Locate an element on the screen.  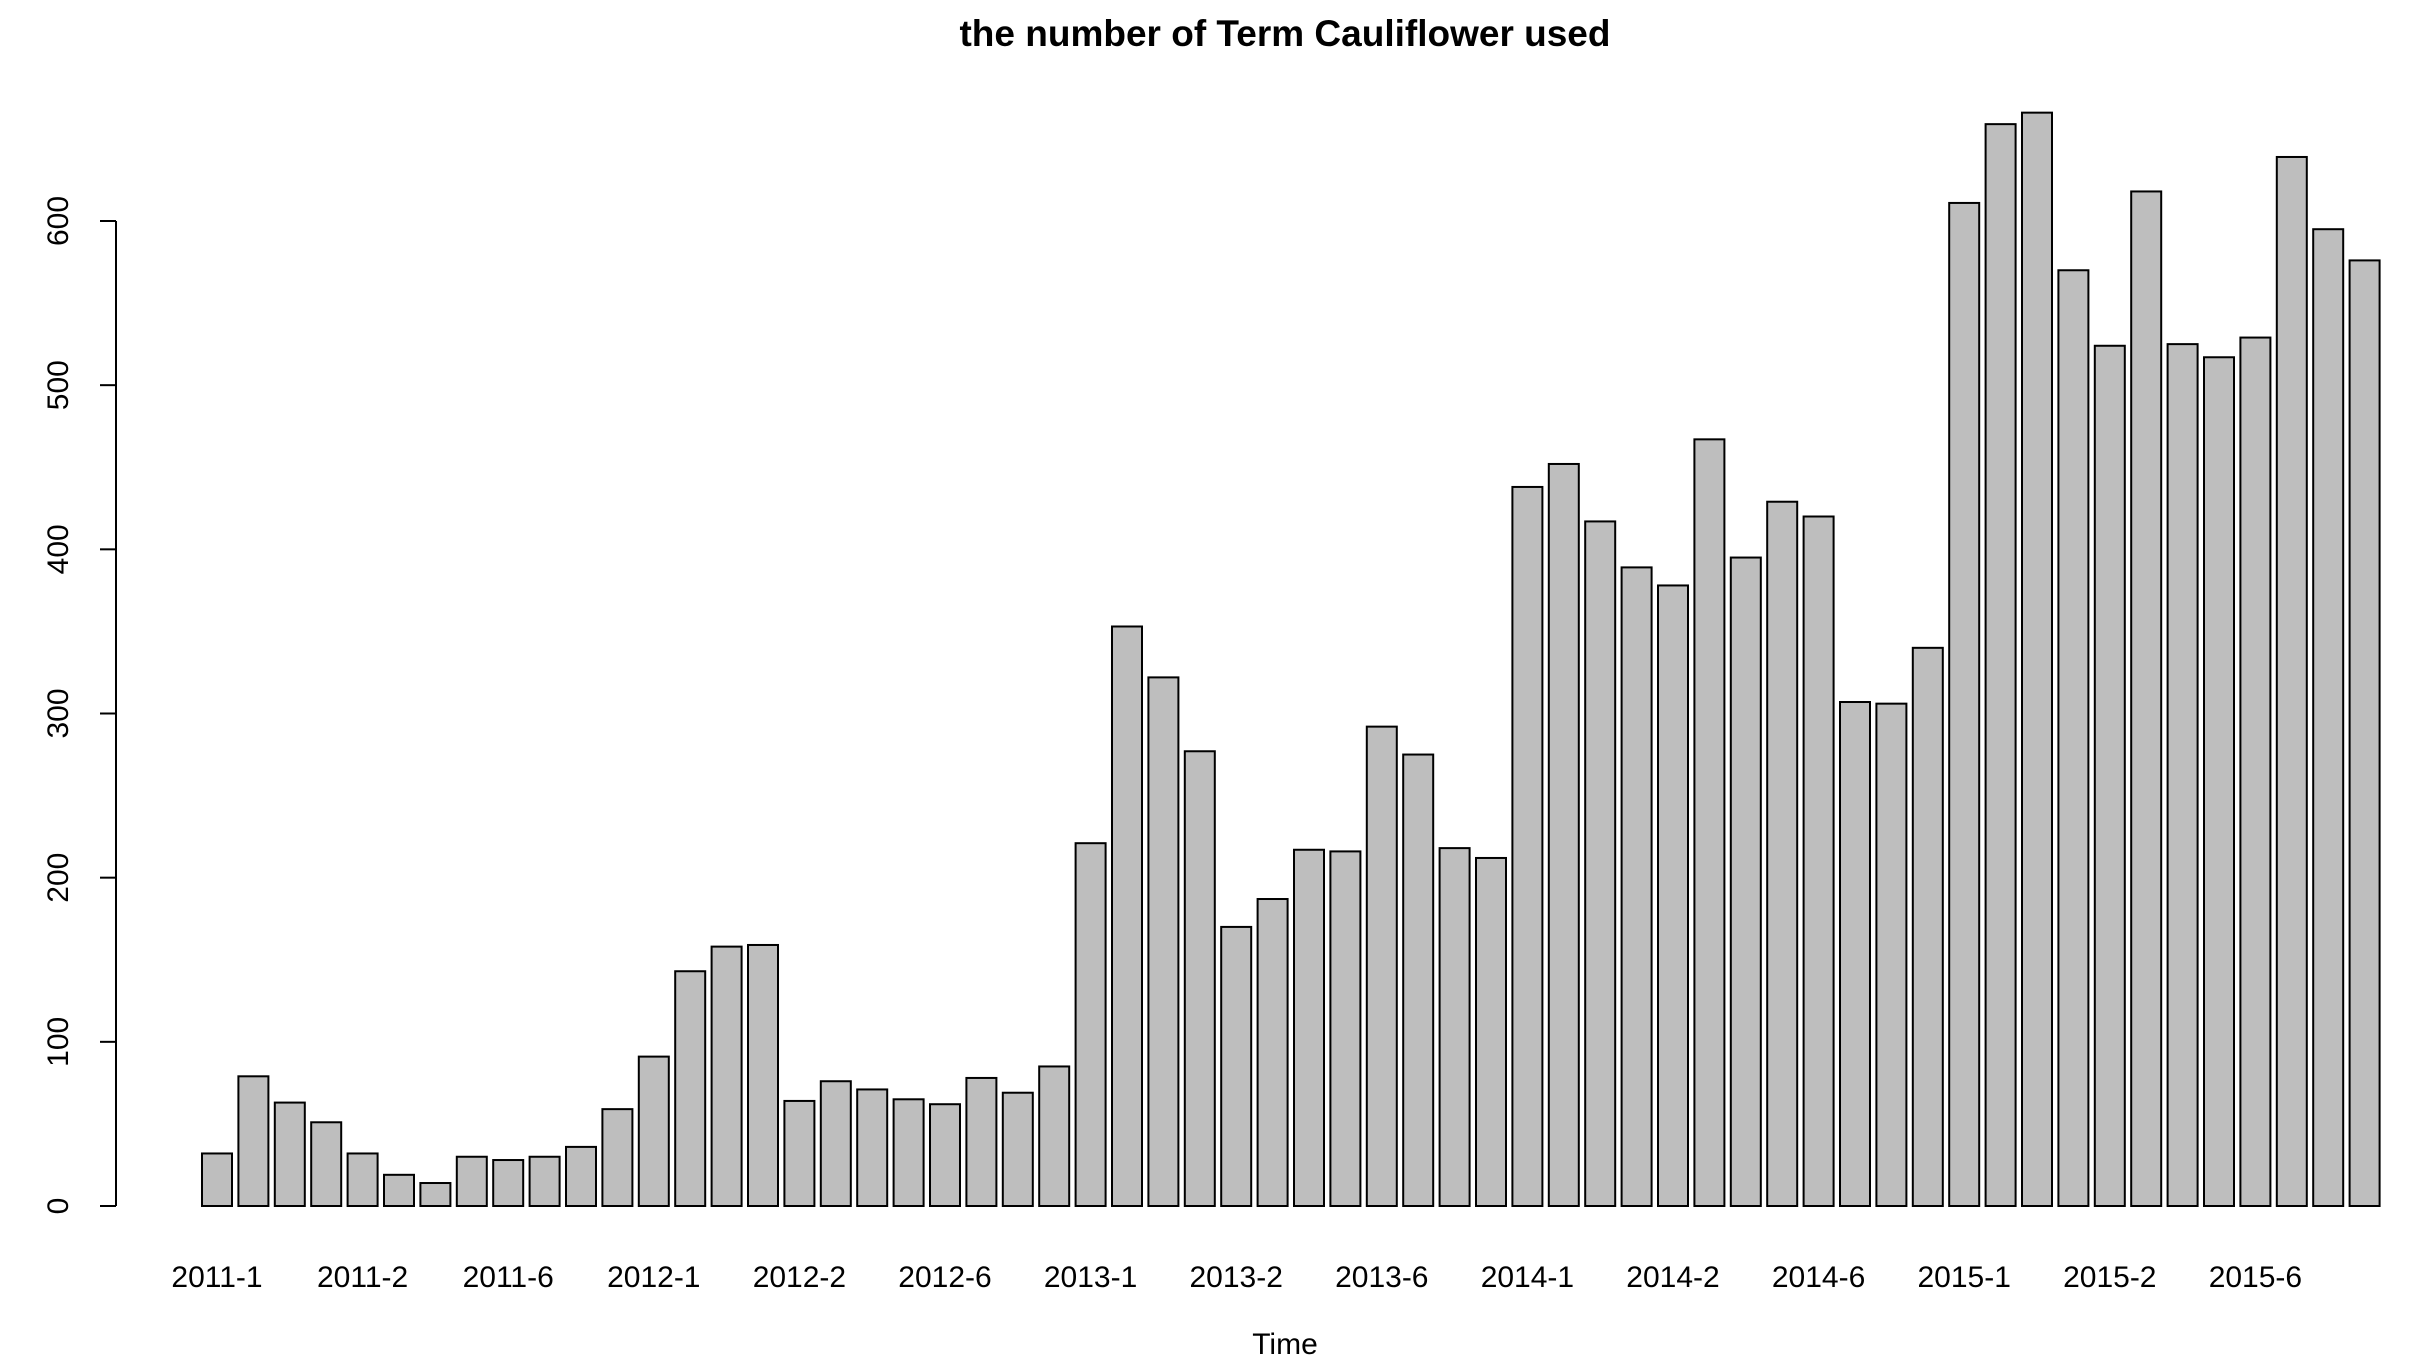
x-tick-label: 2012-2 is located at coordinates (799, 1277).